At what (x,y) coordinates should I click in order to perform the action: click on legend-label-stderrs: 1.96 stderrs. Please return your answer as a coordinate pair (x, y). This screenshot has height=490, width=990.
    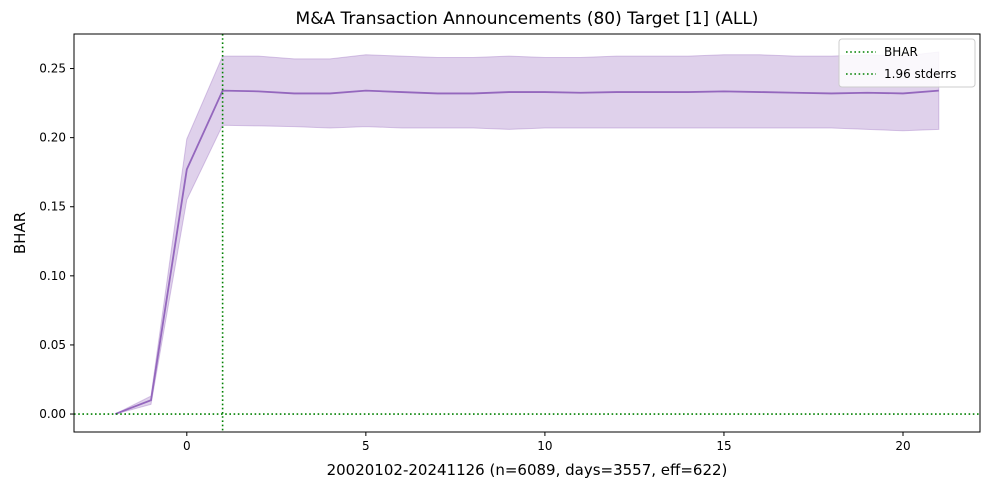
    Looking at the image, I should click on (920, 74).